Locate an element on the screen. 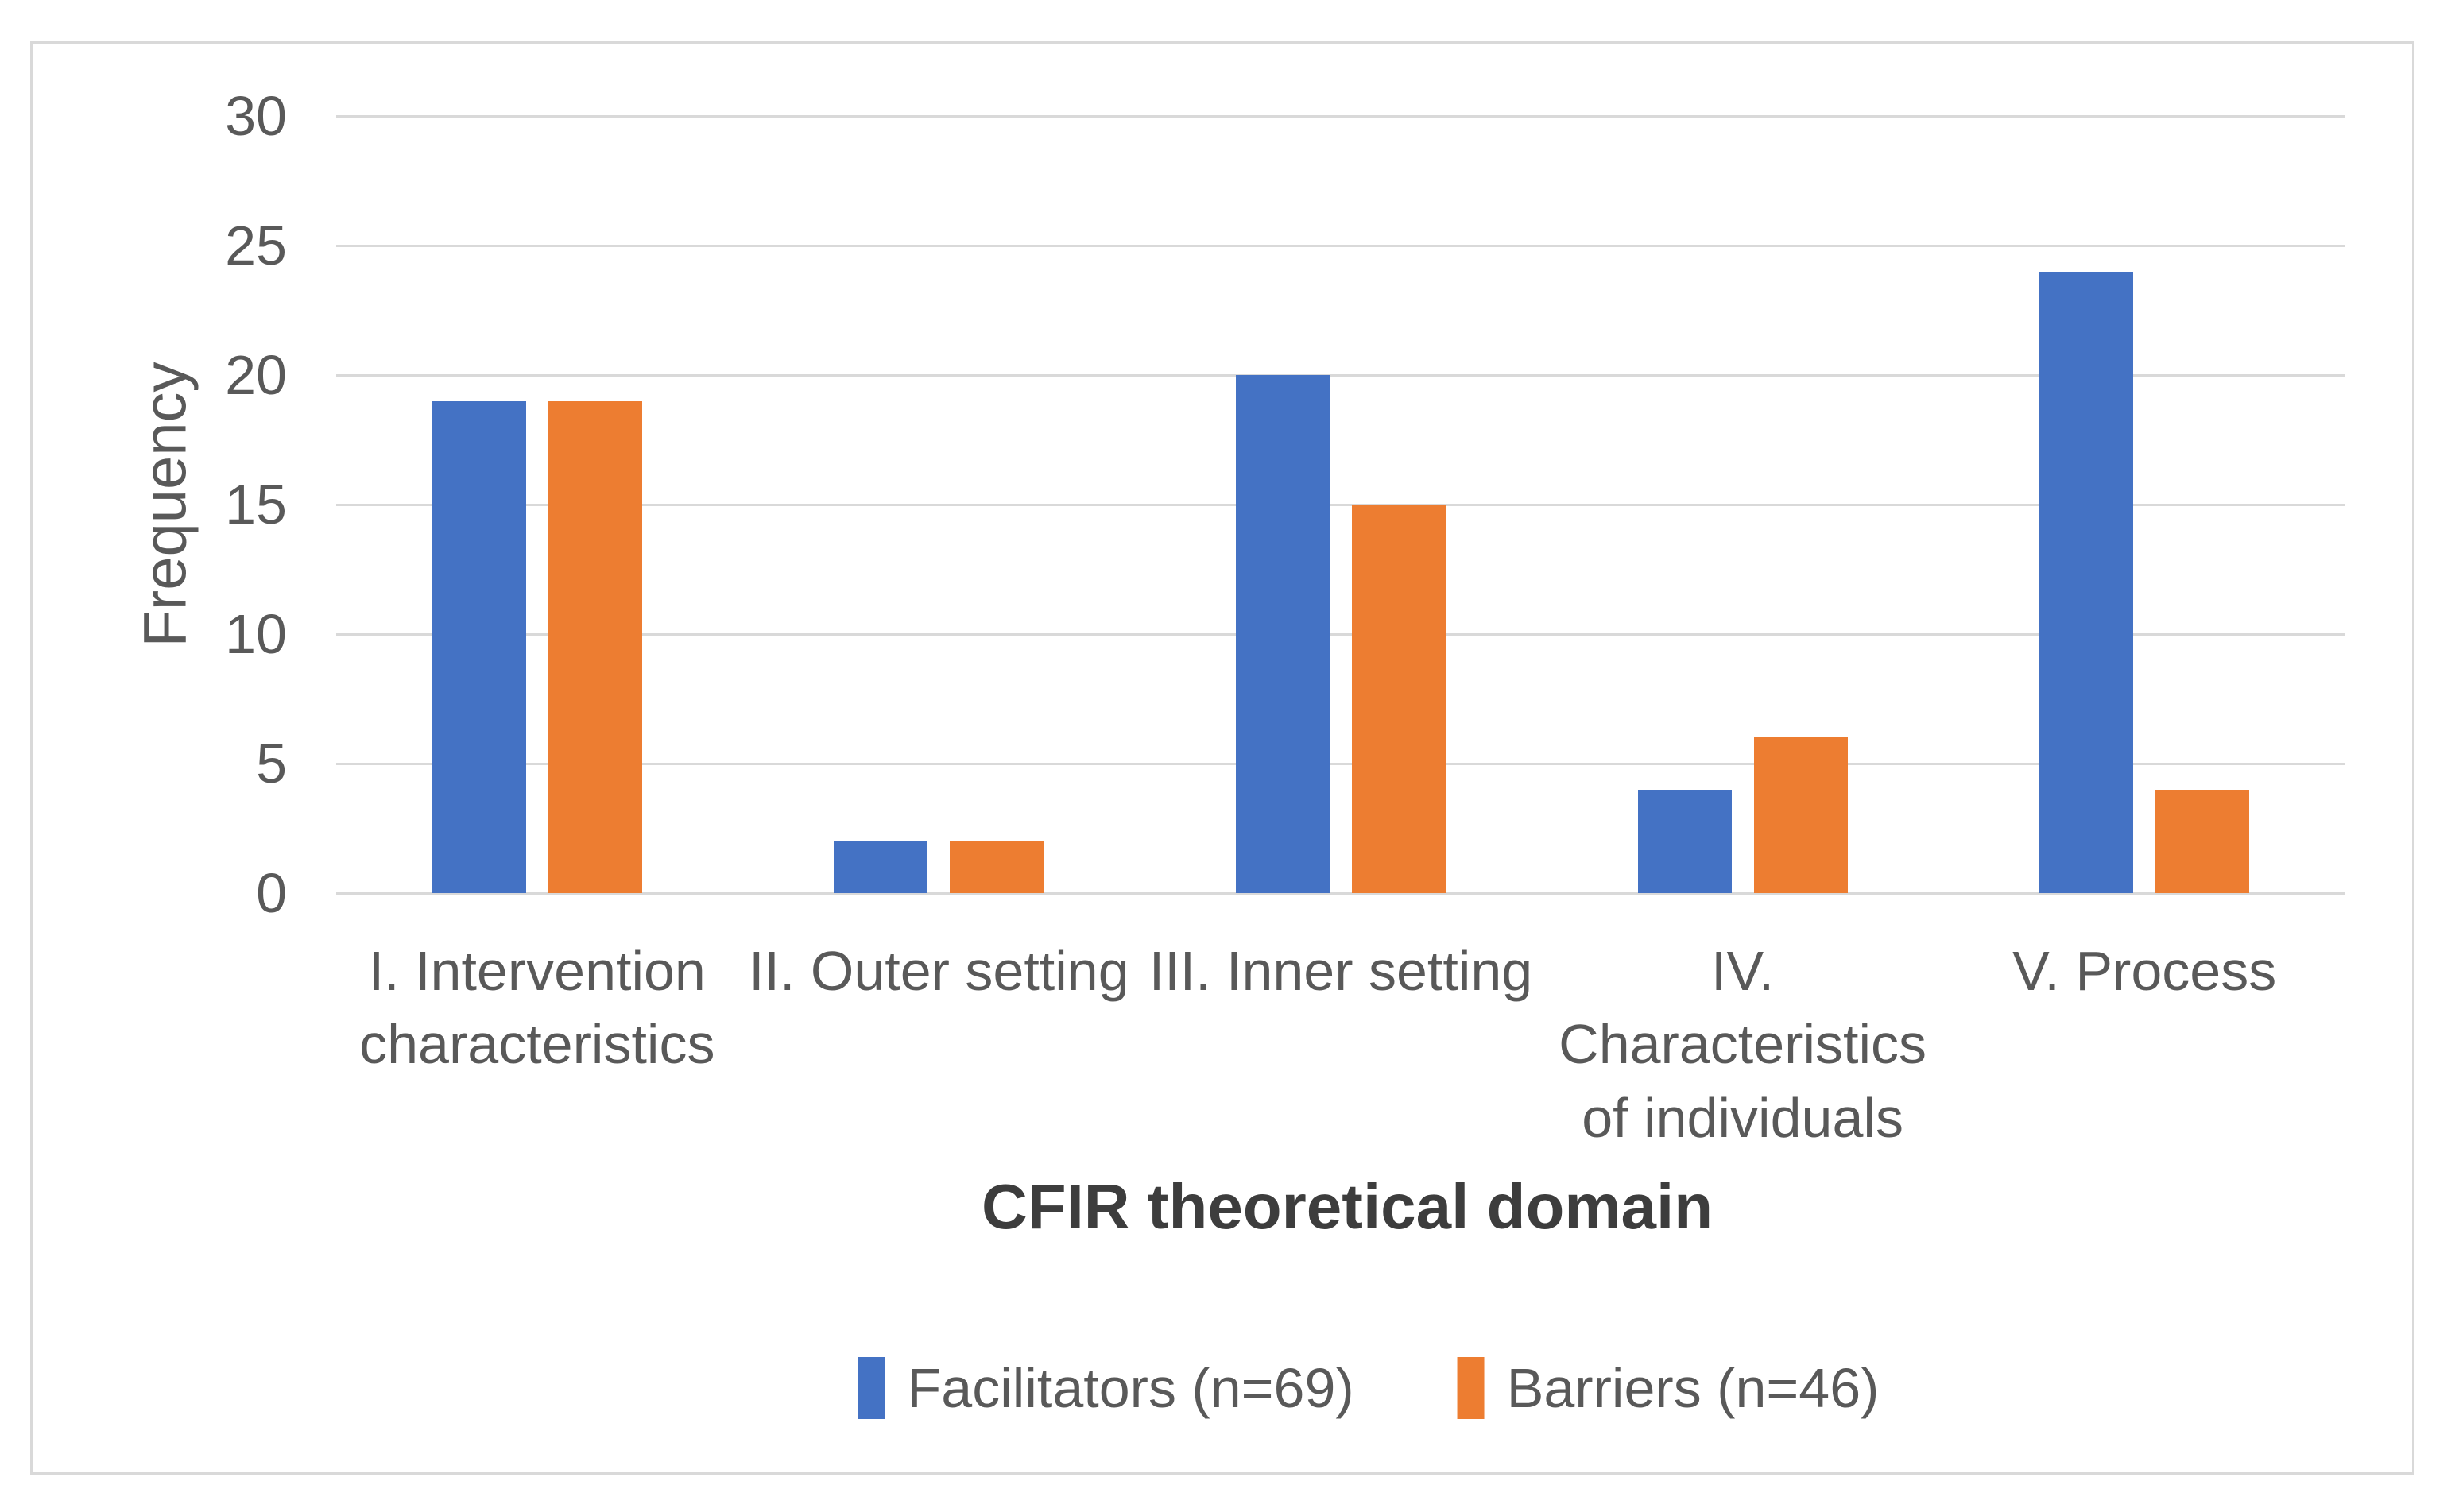  legend-label-1: Facilitators (n=69) is located at coordinates (1130, 1388).